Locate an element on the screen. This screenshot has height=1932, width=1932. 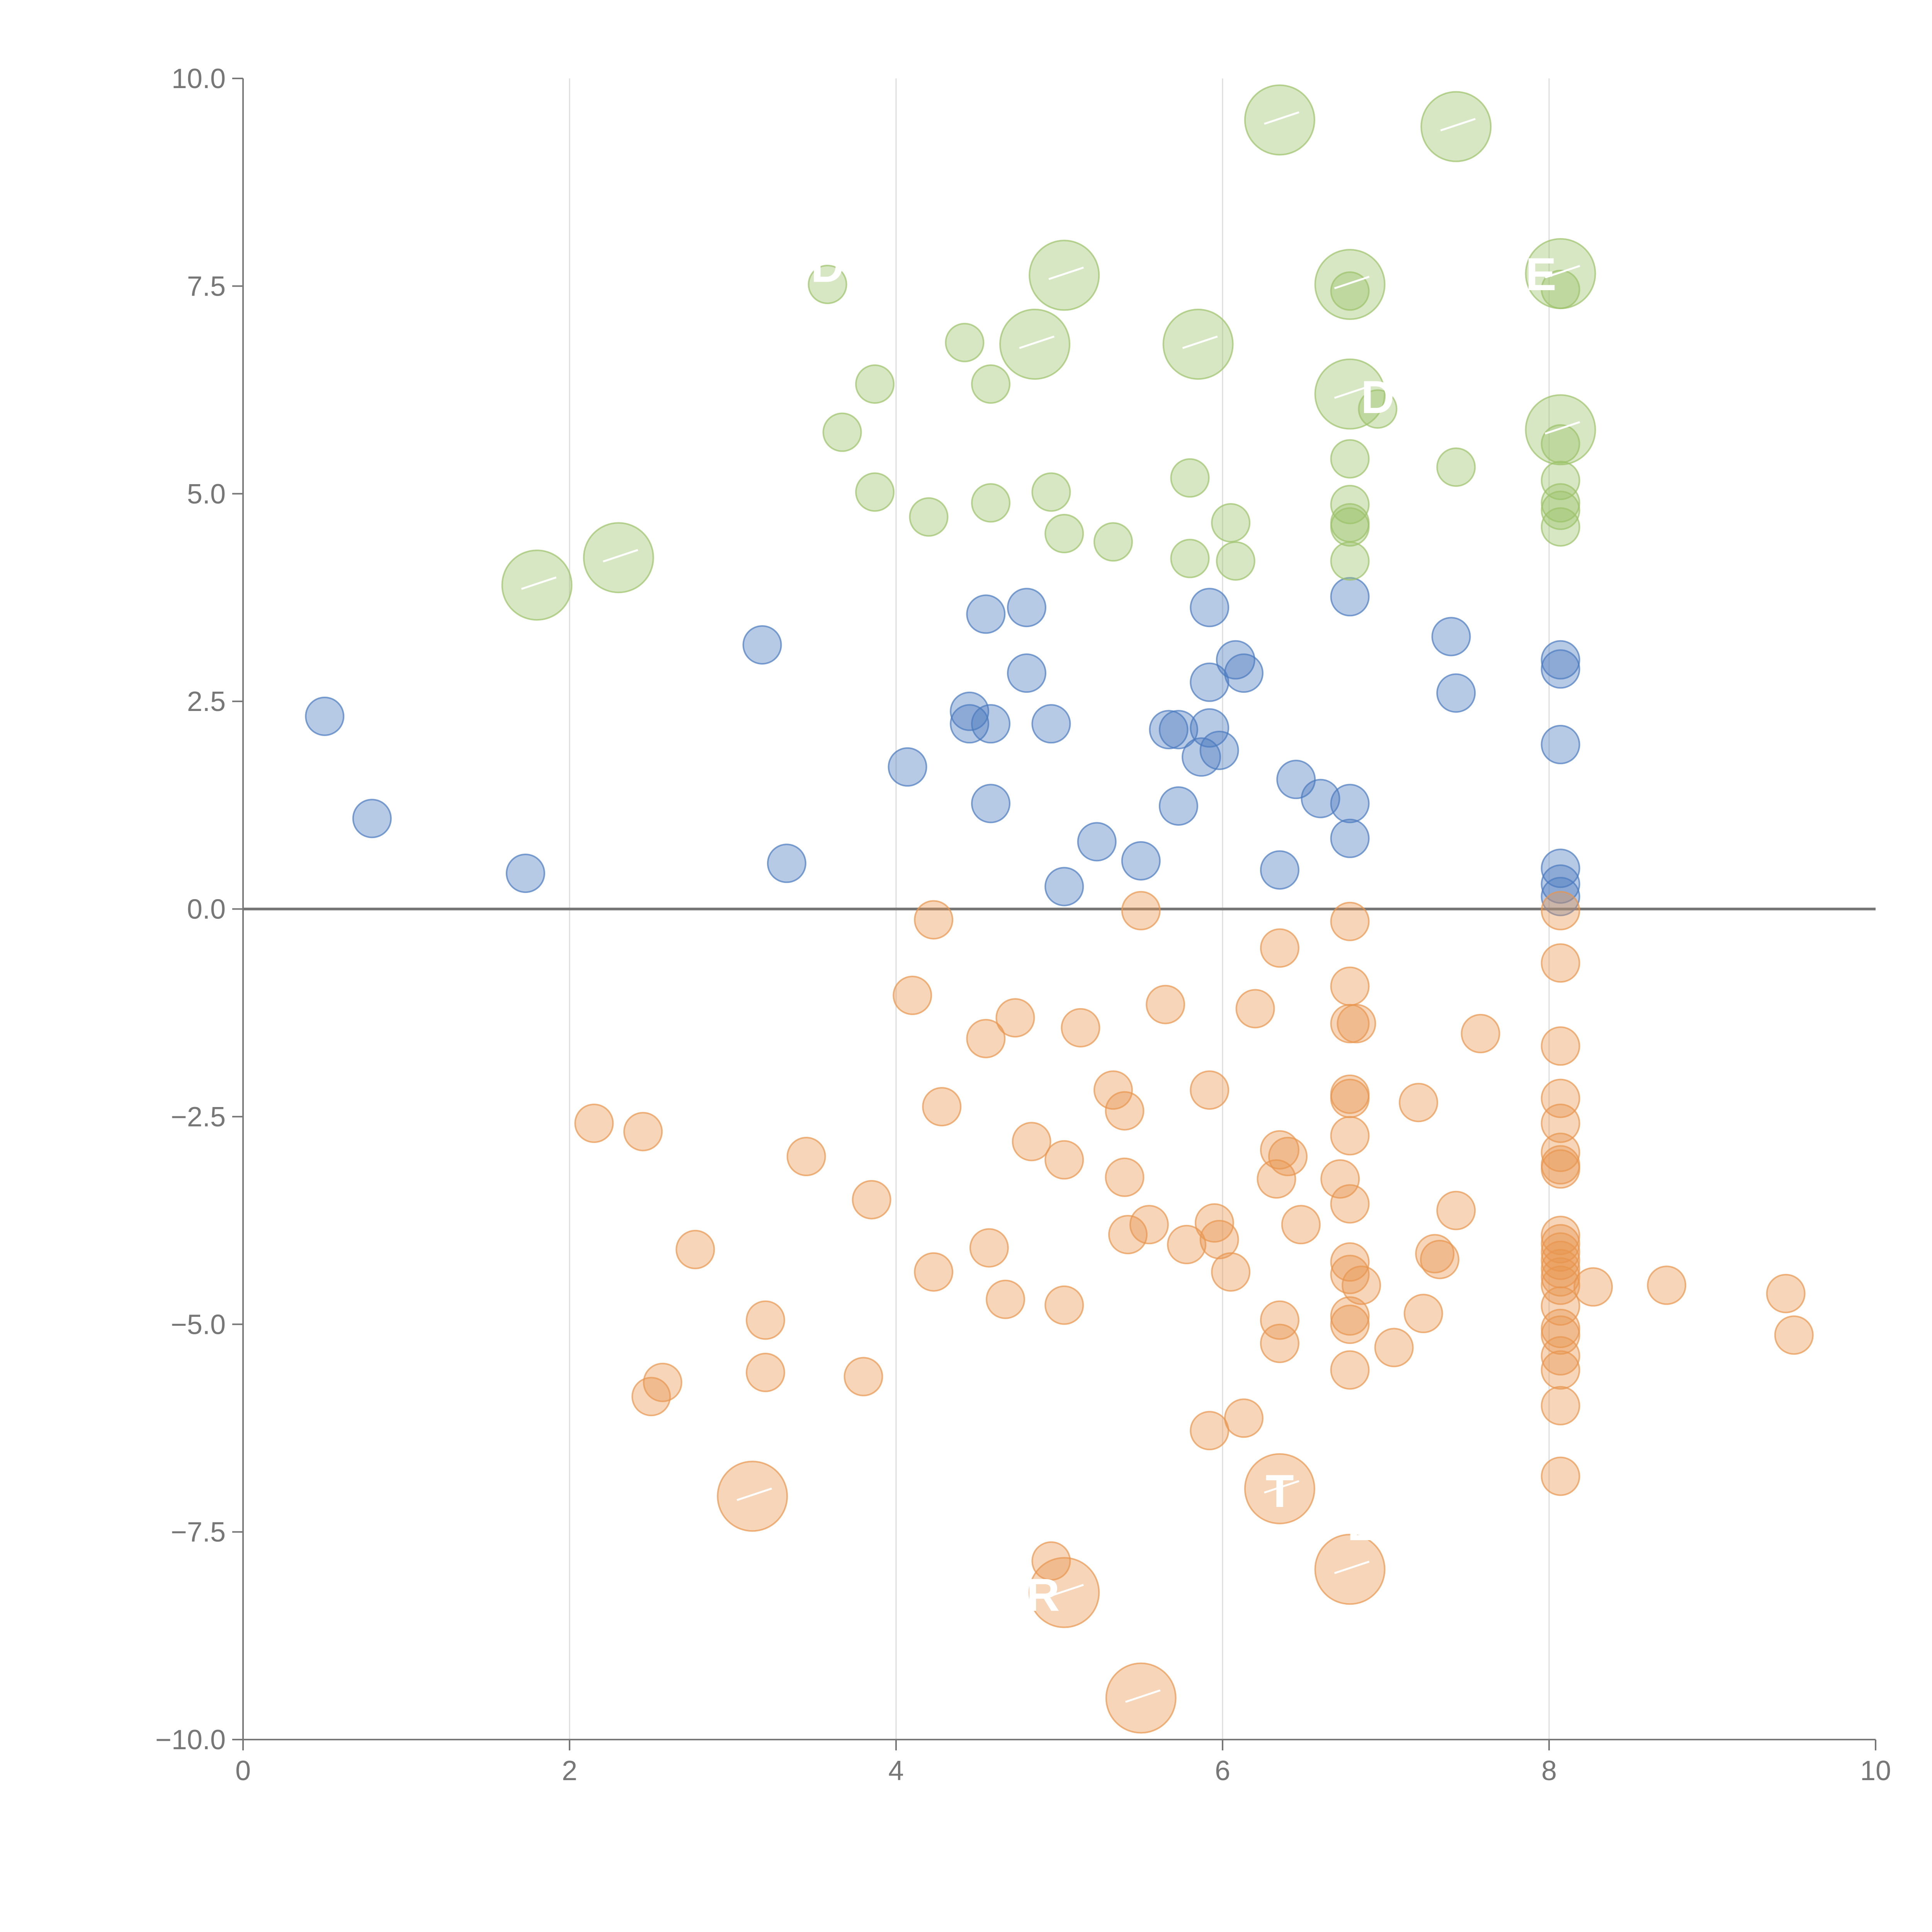
x-tick-label: 2 is located at coordinates (570, 1771).